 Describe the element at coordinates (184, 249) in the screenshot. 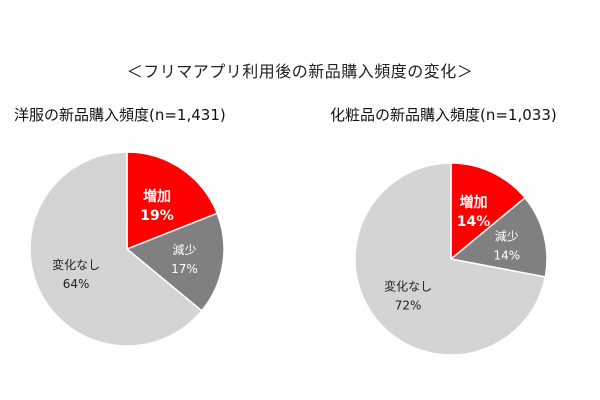

I see `pie0-slice-1-label: 減少` at that location.